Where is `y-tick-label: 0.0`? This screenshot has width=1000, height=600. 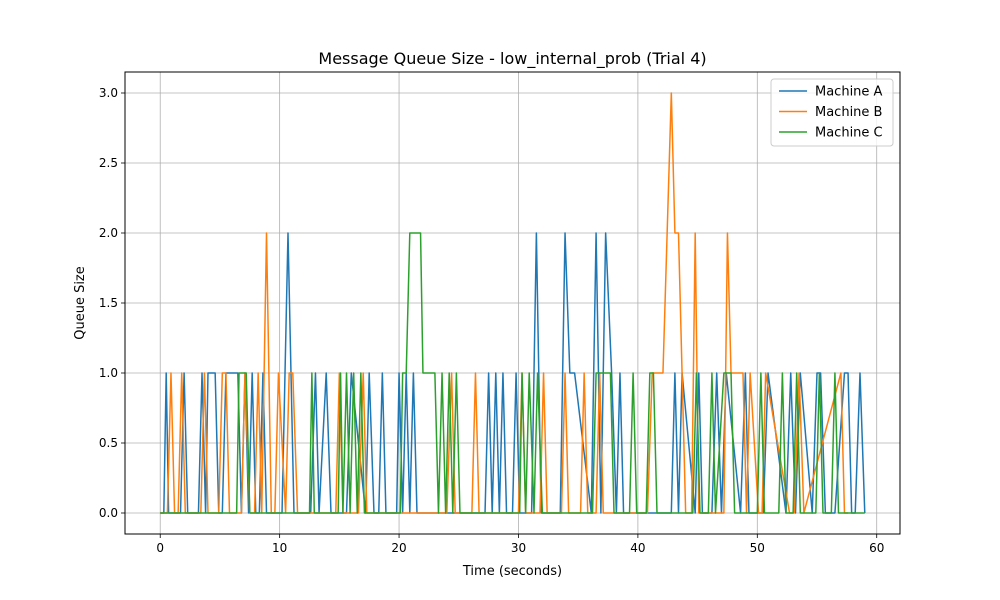
y-tick-label: 0.0 is located at coordinates (108, 513).